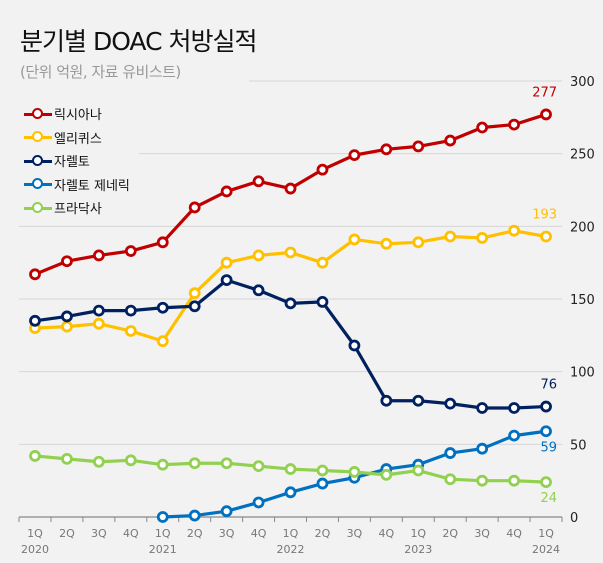 The image size is (603, 563). I want to click on legend-item: 엘리퀴스, so click(77, 138).